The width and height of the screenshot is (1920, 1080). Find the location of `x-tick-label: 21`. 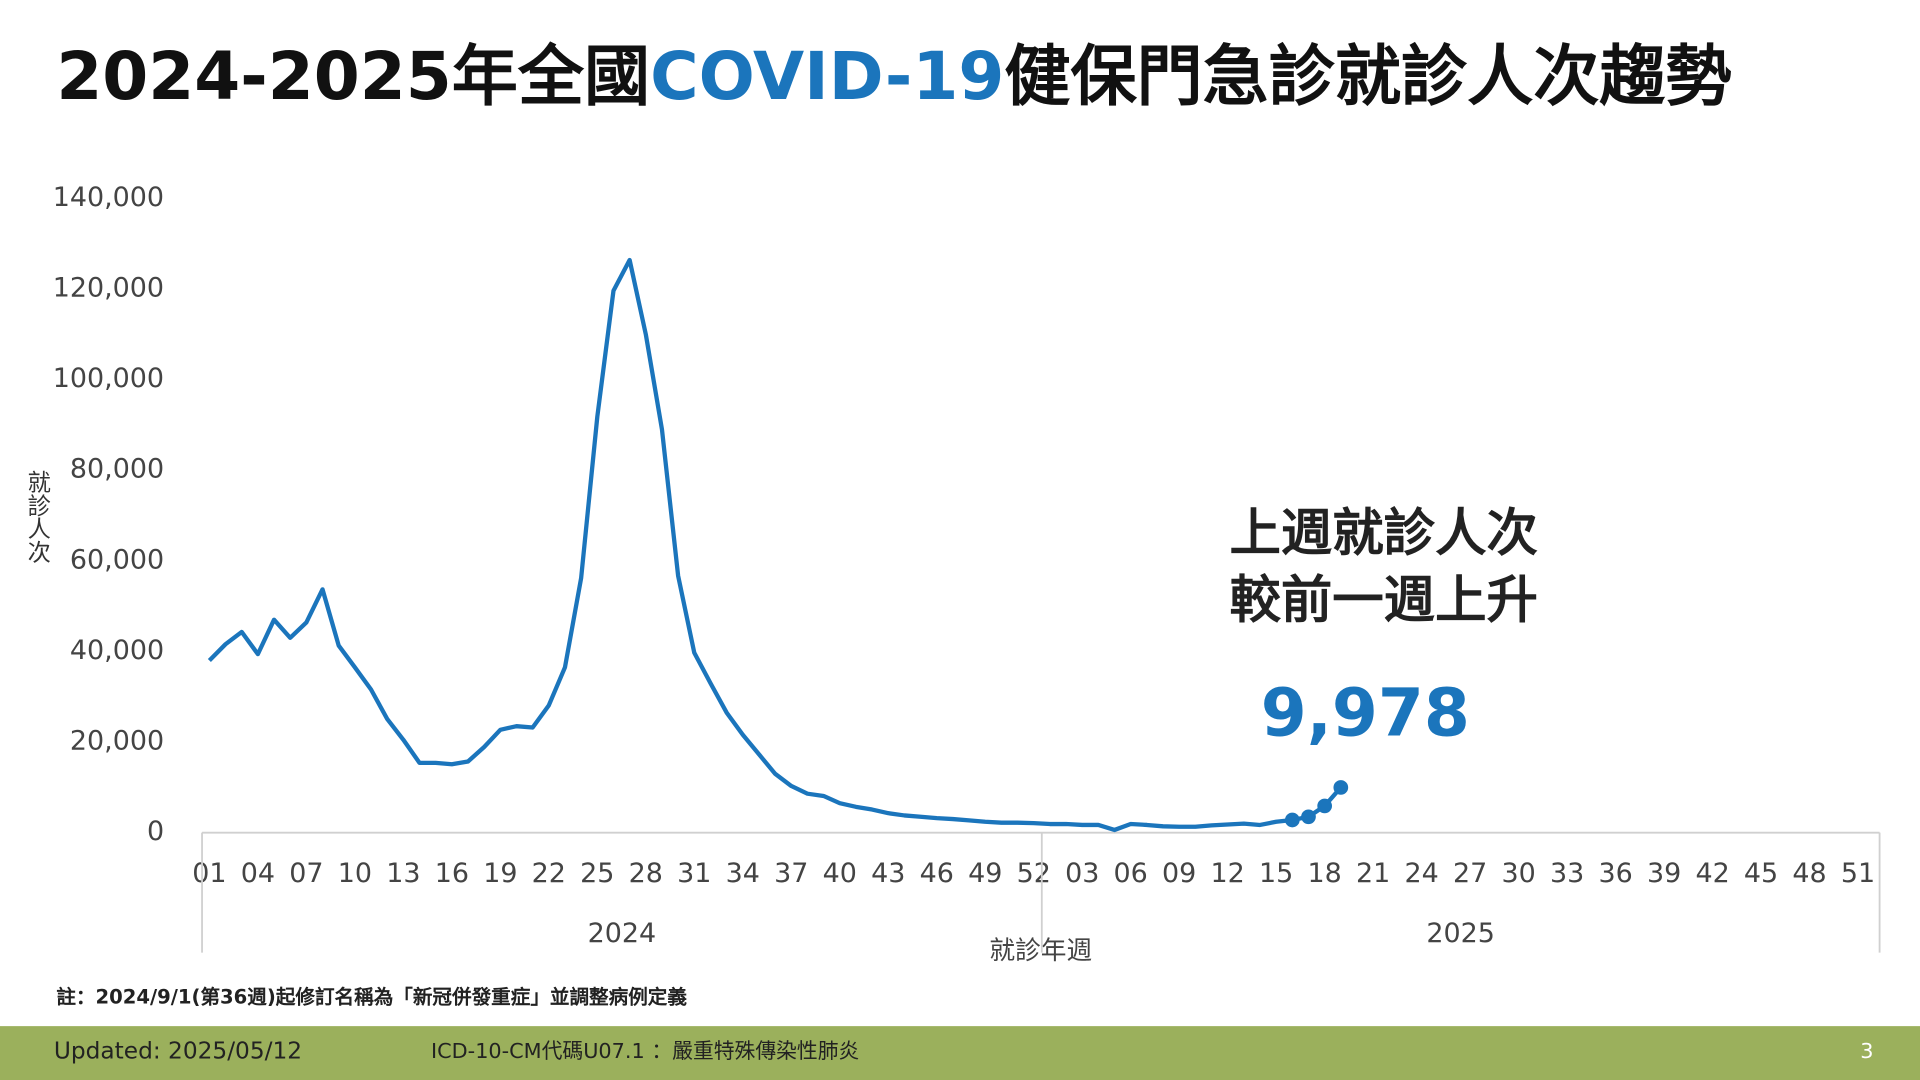

x-tick-label: 21 is located at coordinates (1373, 873).